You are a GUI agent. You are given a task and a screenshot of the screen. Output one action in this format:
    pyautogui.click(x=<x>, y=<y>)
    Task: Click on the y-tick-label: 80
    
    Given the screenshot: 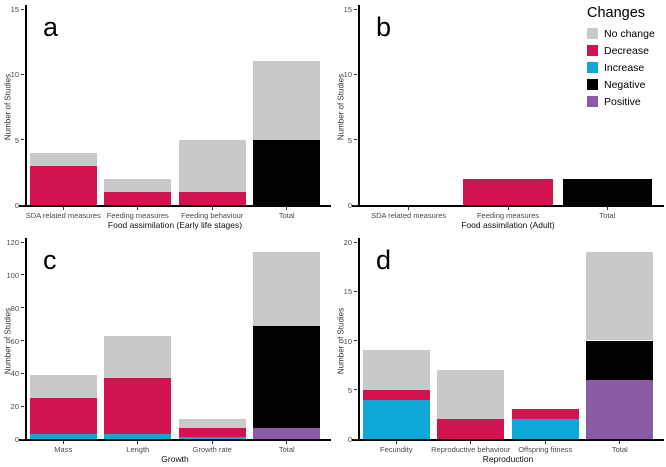 What is the action you would take?
    pyautogui.click(x=14, y=308)
    